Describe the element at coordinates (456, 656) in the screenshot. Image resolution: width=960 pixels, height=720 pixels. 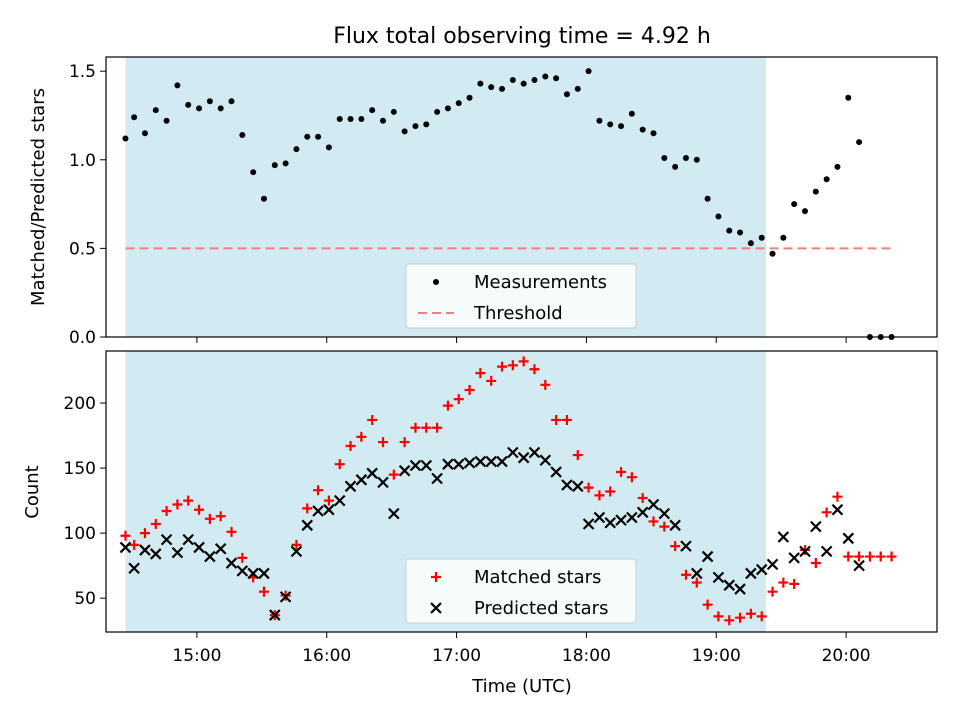
I see `x-tick-label: 17:00` at that location.